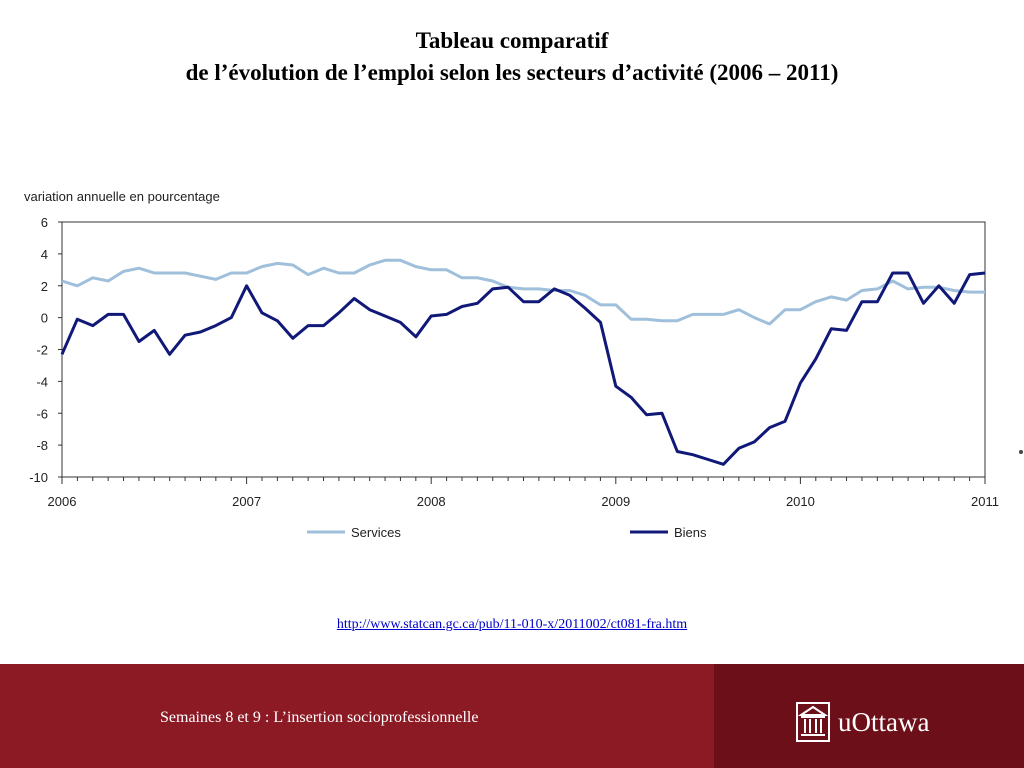 The image size is (1024, 768). Describe the element at coordinates (512, 40) in the screenshot. I see `slide-title-line1: Tableau comparatif` at that location.